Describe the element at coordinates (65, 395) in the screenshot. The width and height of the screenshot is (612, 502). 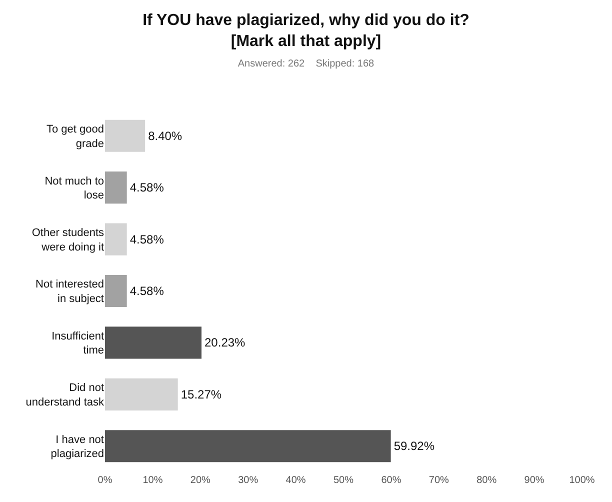
I see `y-tick-label: Did not understand task` at that location.